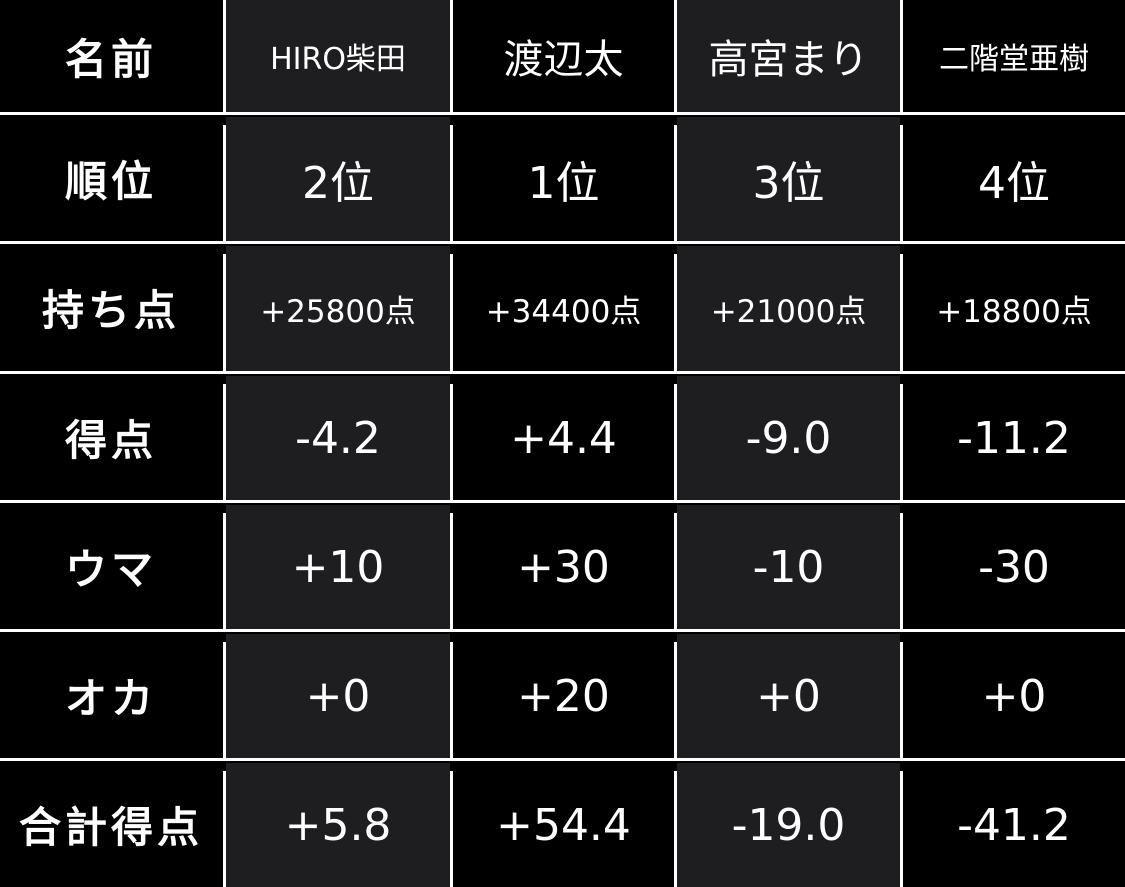 This screenshot has width=1125, height=887. What do you see at coordinates (110, 827) in the screenshot?
I see `row-label-total: 合計得点` at bounding box center [110, 827].